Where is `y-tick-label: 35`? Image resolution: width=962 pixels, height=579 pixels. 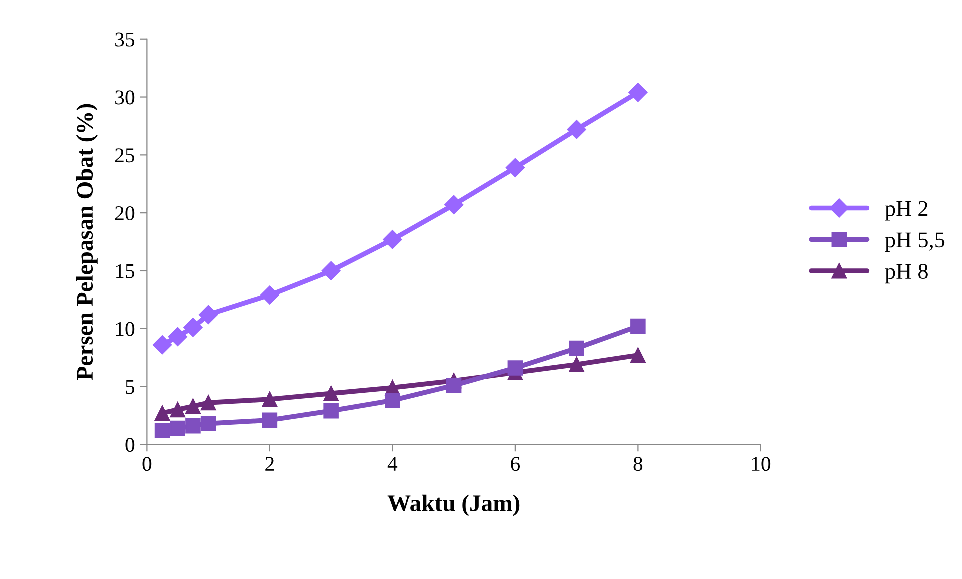 y-tick-label: 35 is located at coordinates (125, 39).